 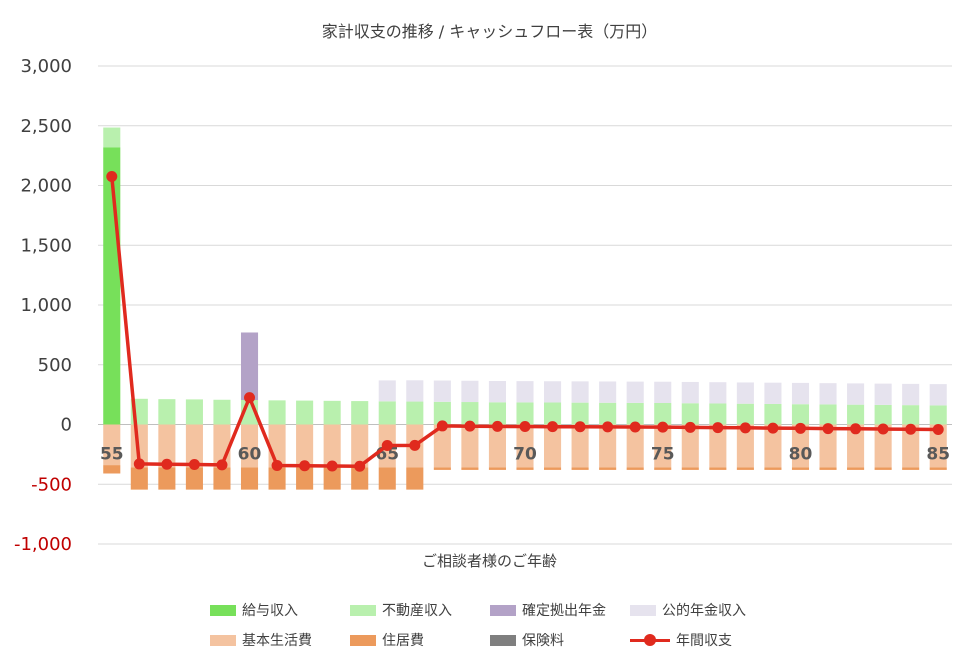 What do you see at coordinates (46, 186) in the screenshot?
I see `y-tick-label: 2,000` at bounding box center [46, 186].